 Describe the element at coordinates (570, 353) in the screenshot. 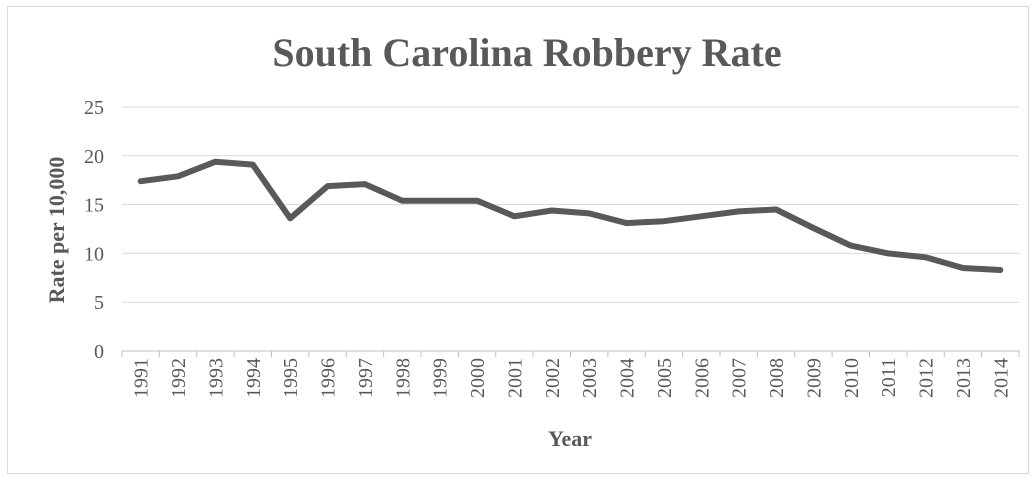

I see `x-axis` at that location.